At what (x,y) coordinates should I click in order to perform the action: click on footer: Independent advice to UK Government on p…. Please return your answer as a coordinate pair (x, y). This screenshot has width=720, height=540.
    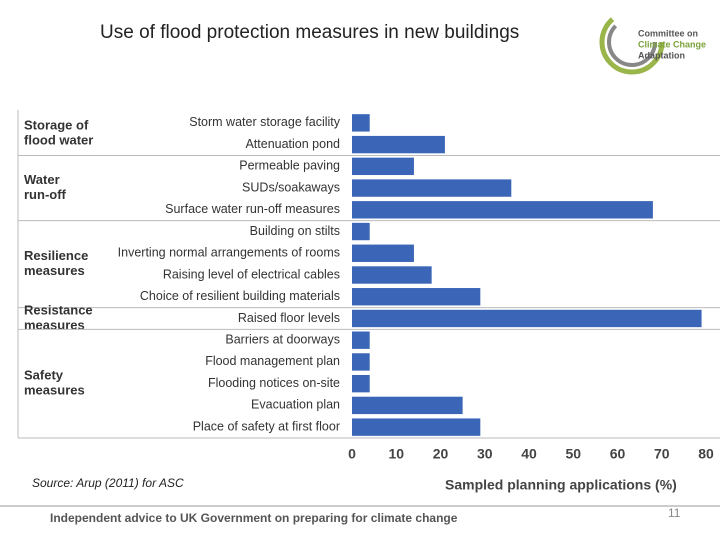
    Looking at the image, I should click on (254, 518).